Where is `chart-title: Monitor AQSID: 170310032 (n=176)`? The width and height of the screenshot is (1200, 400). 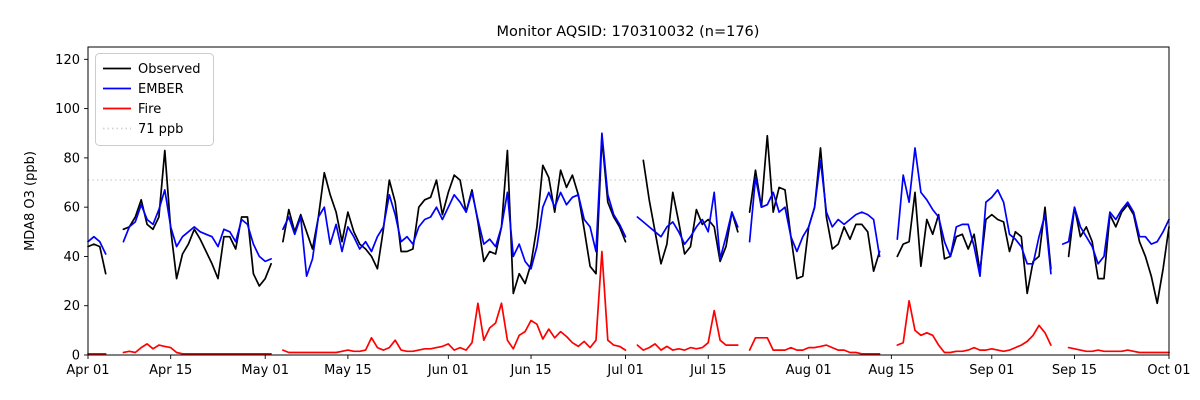
chart-title: Monitor AQSID: 170310032 (n=176) is located at coordinates (628, 32).